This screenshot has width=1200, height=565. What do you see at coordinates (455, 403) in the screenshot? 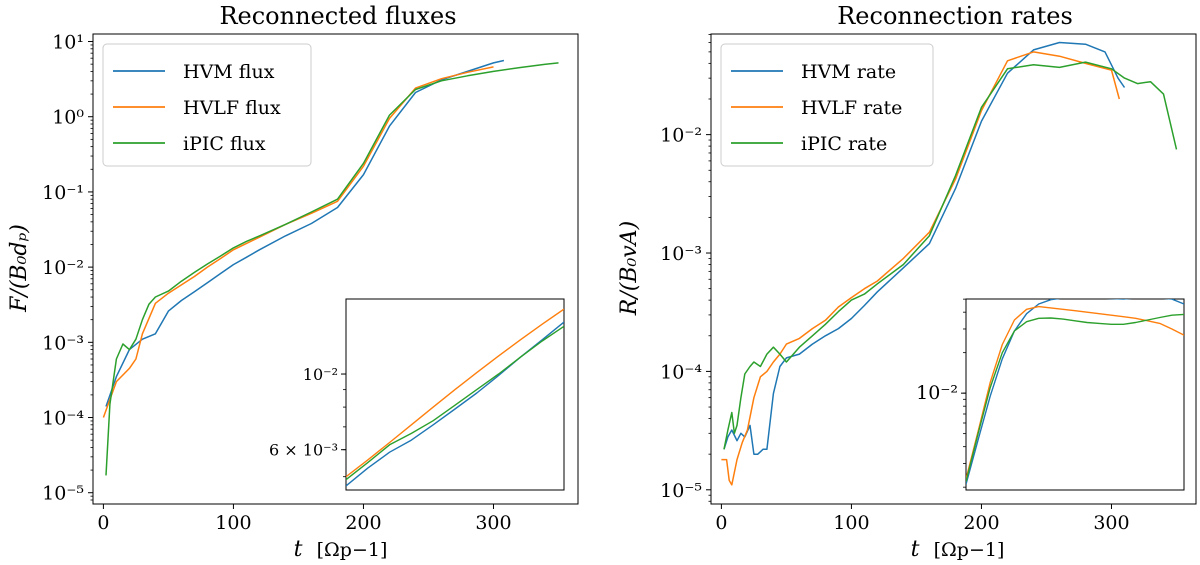
I see `inset-ipic-flux-line` at bounding box center [455, 403].